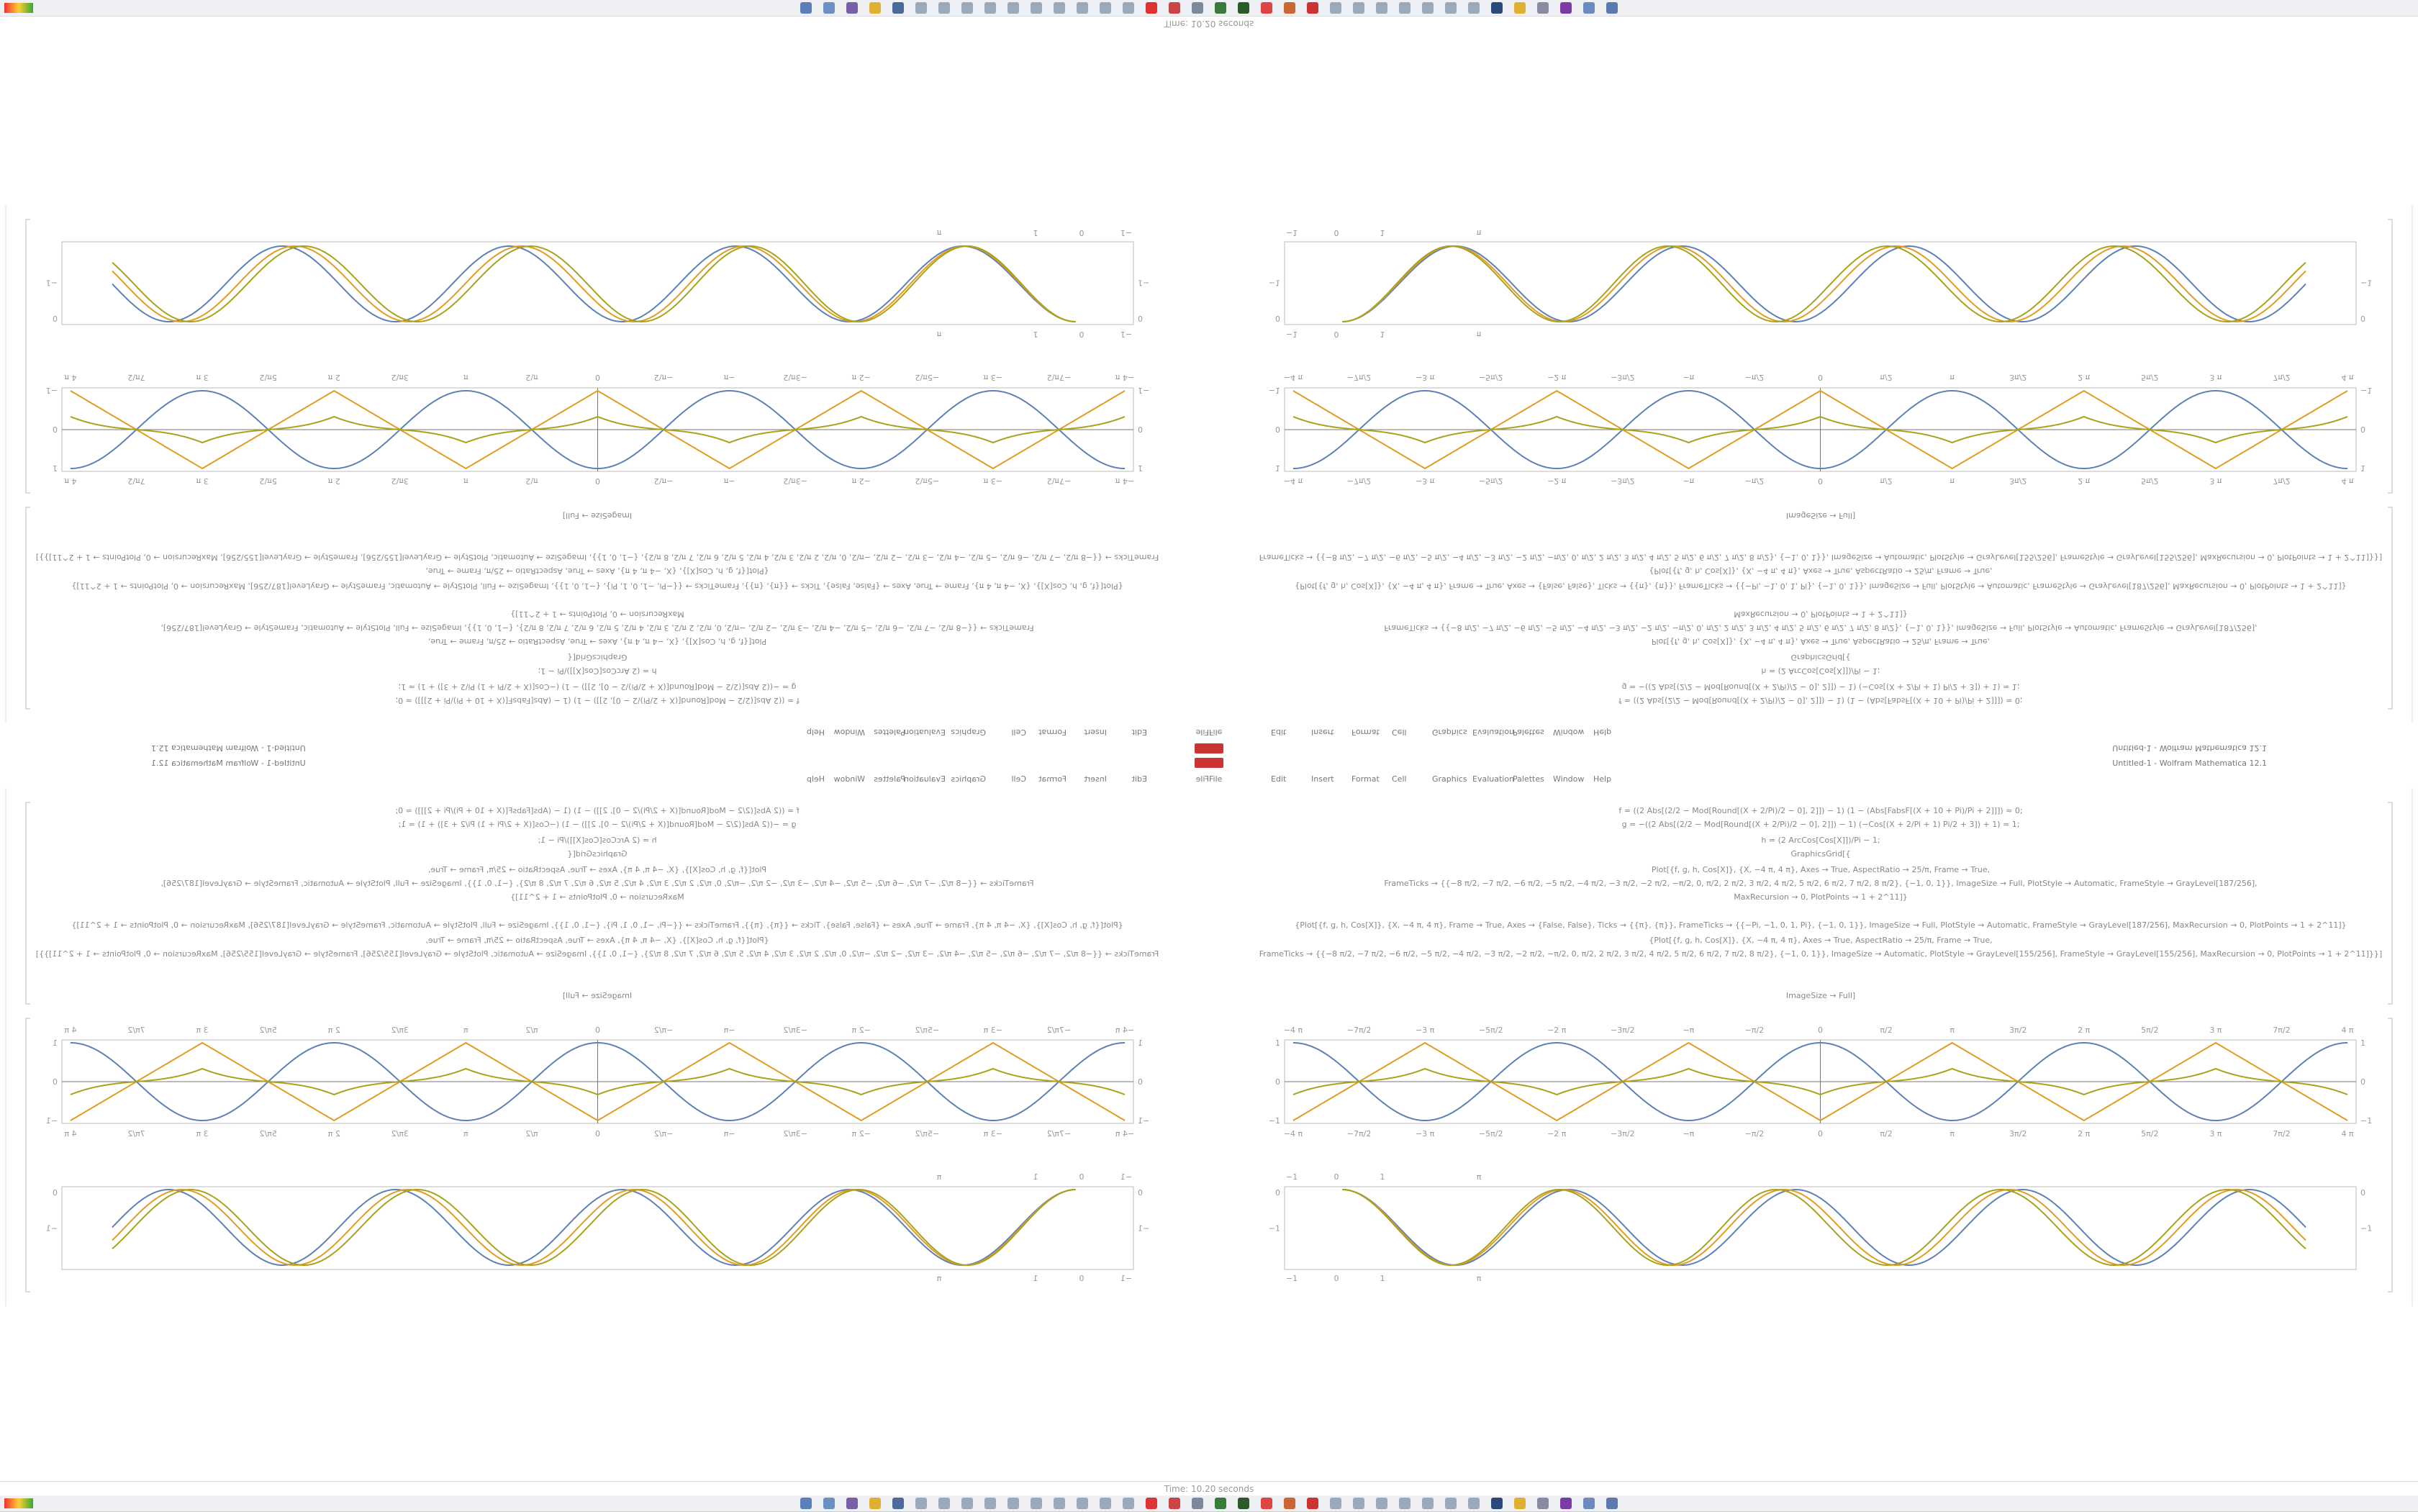 The image size is (2418, 1512). I want to click on x-tick-label: 2 π, so click(333, 377).